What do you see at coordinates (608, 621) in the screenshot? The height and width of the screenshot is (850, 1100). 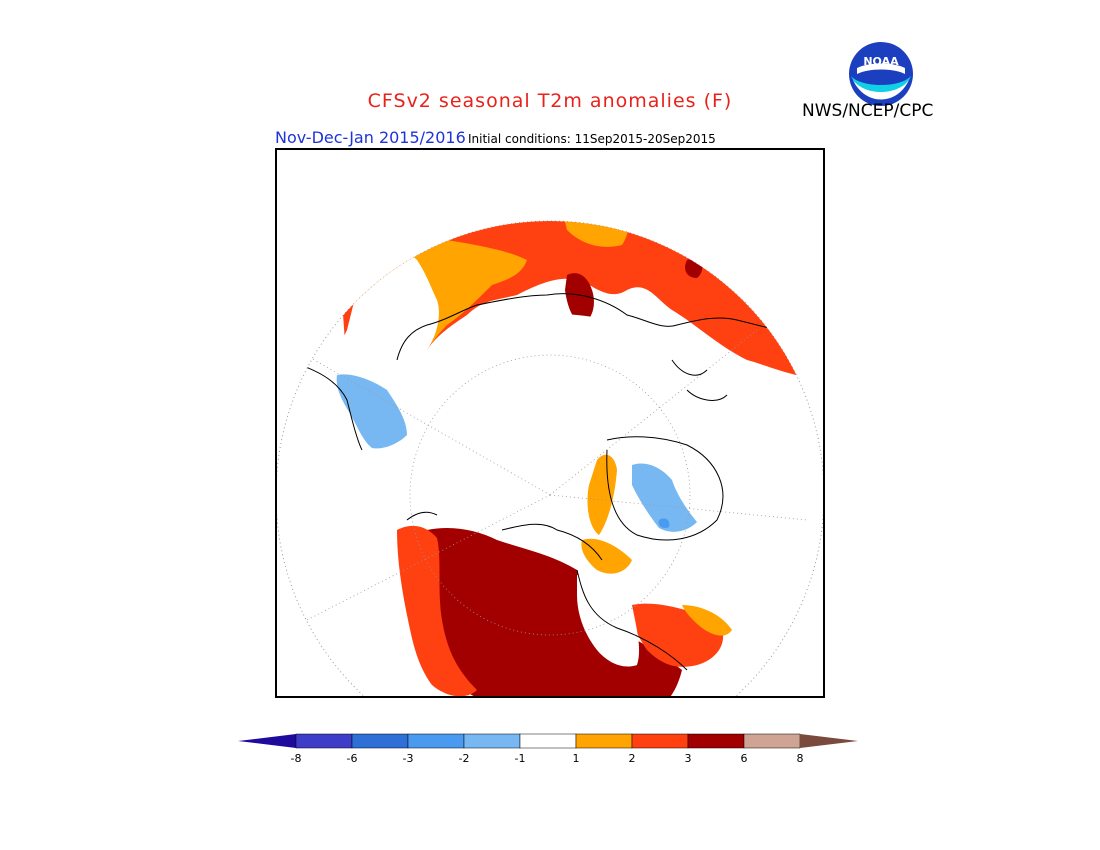 I see `hudson-white-region` at bounding box center [608, 621].